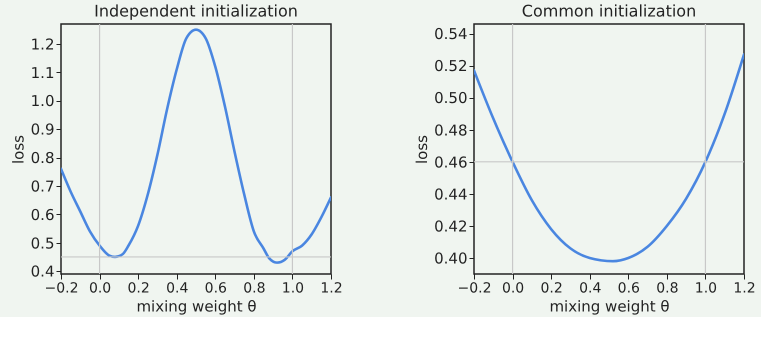 This screenshot has width=762, height=339. What do you see at coordinates (42, 73) in the screenshot?
I see `y-tick-label: 1.1` at bounding box center [42, 73].